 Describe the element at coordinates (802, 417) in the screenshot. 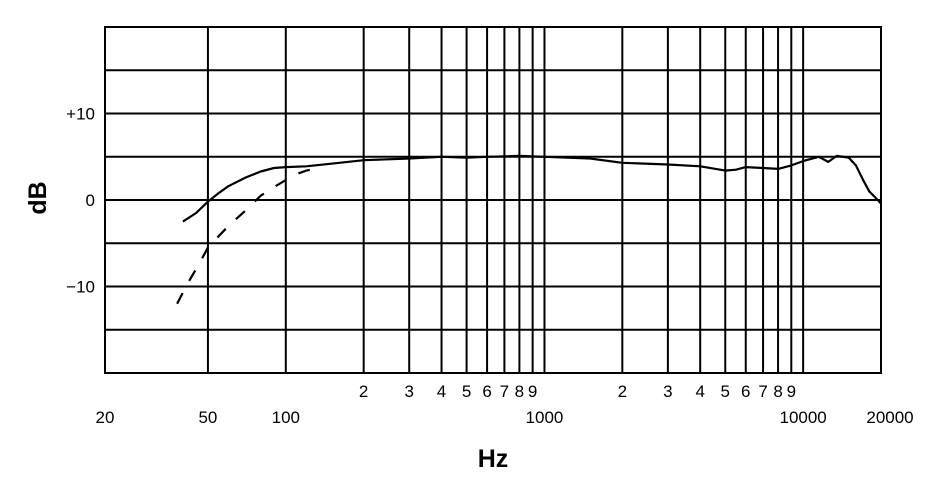

I see `x-tick-label: 10000` at that location.